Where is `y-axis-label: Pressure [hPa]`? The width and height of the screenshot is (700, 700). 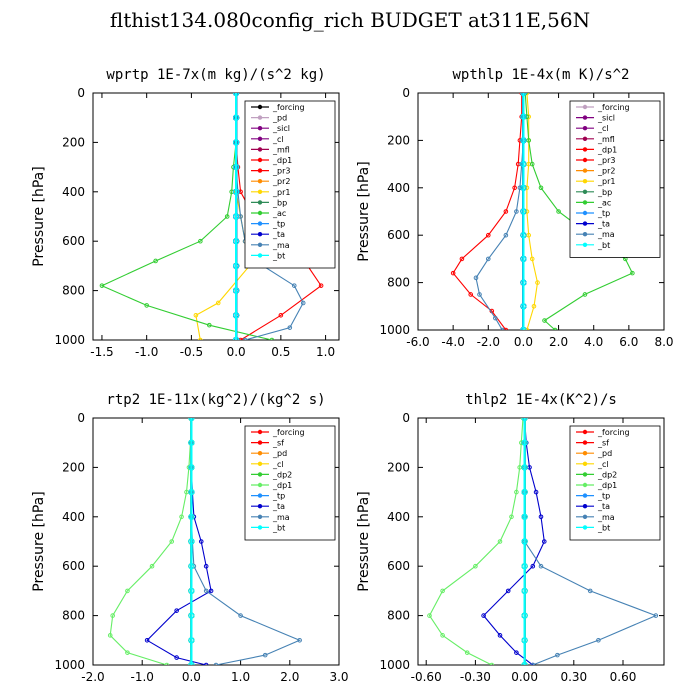
y-axis-label: Pressure [hPa] is located at coordinates (39, 541).